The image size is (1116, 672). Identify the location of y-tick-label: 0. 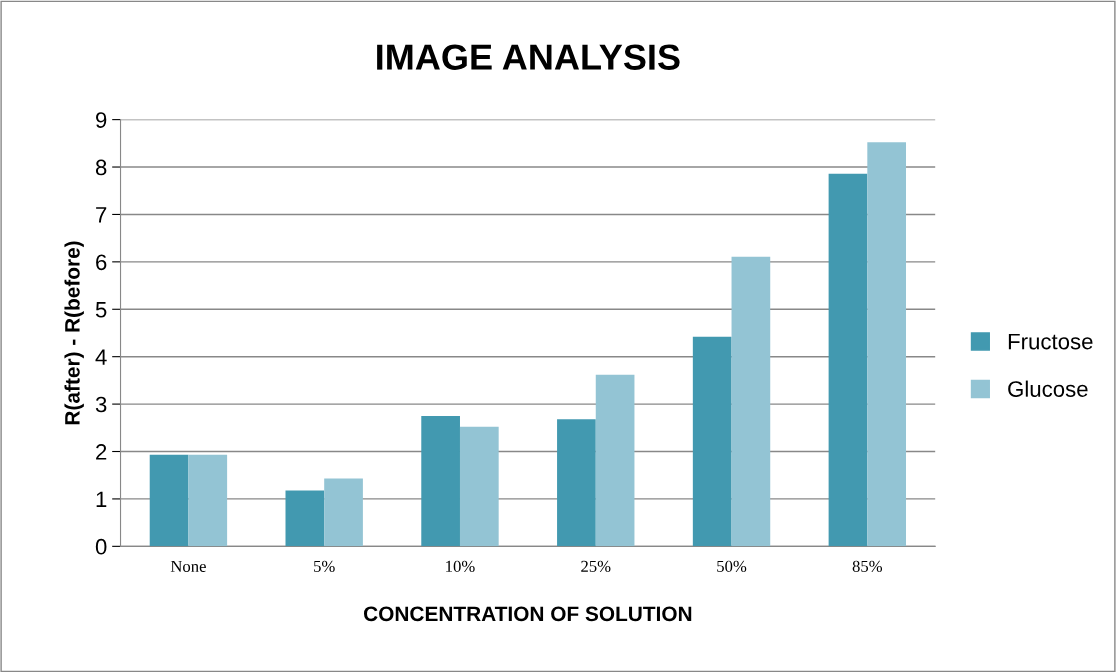
(101, 546).